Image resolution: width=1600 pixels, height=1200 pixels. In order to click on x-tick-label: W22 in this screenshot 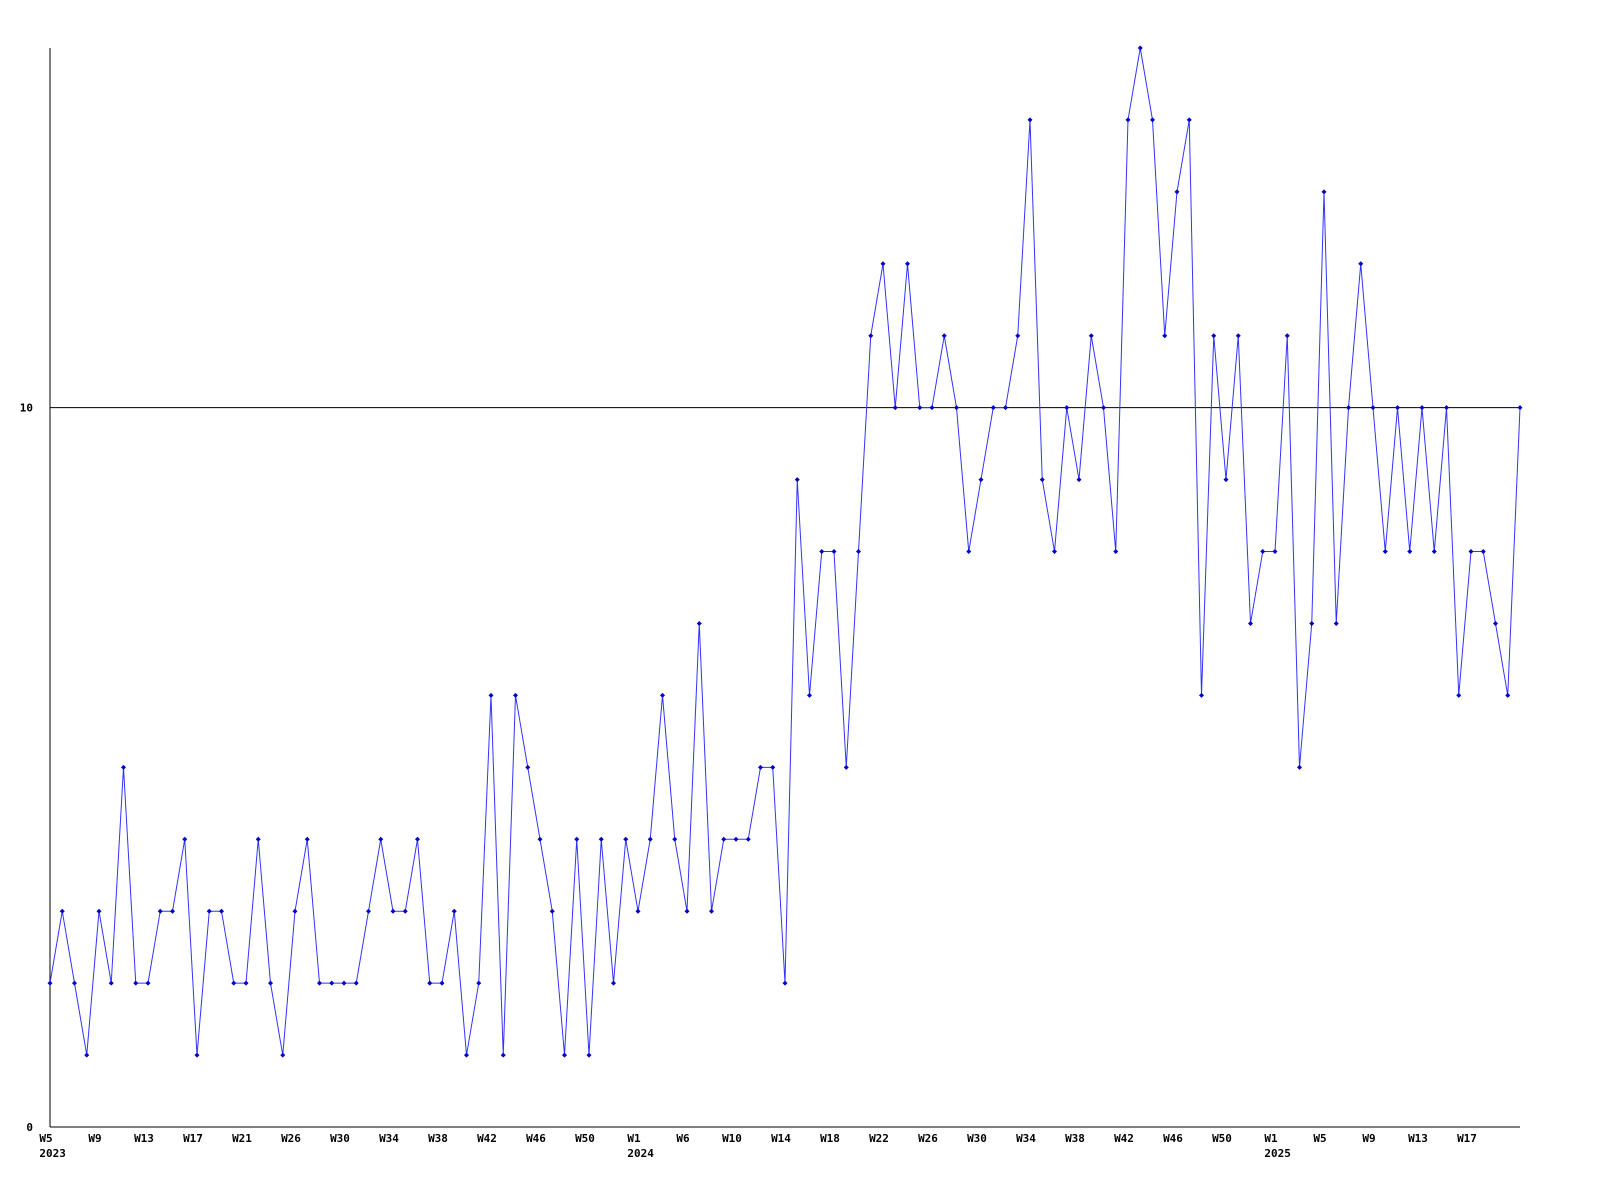, I will do `click(879, 1138)`.